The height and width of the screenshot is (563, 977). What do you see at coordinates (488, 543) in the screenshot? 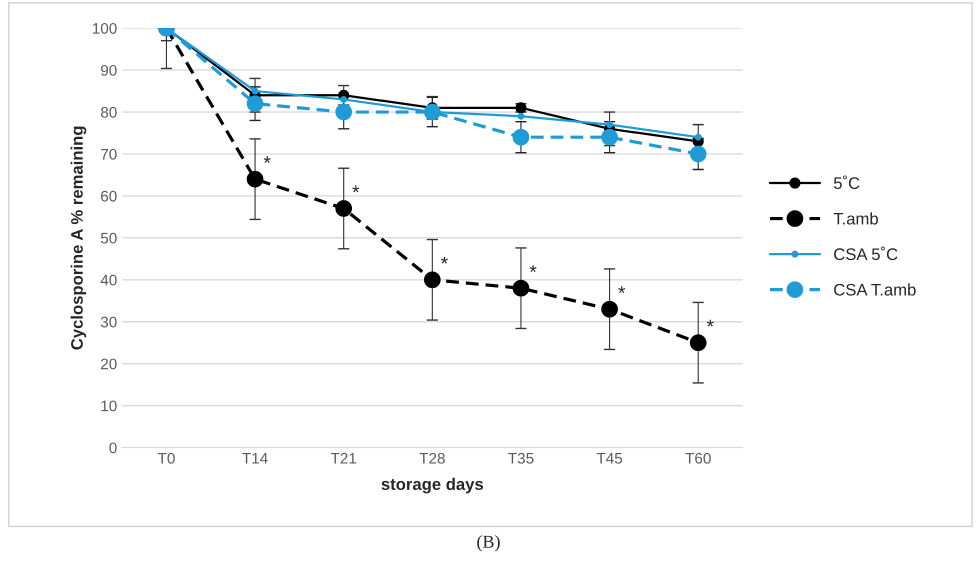
I see `text: (B)` at bounding box center [488, 543].